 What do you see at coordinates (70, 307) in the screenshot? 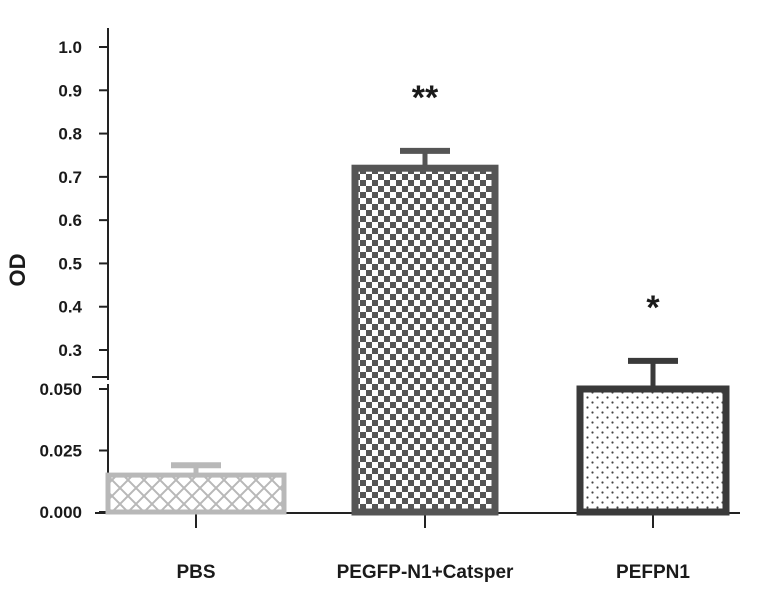
I see `y-tick-label: 0.4` at bounding box center [70, 307].